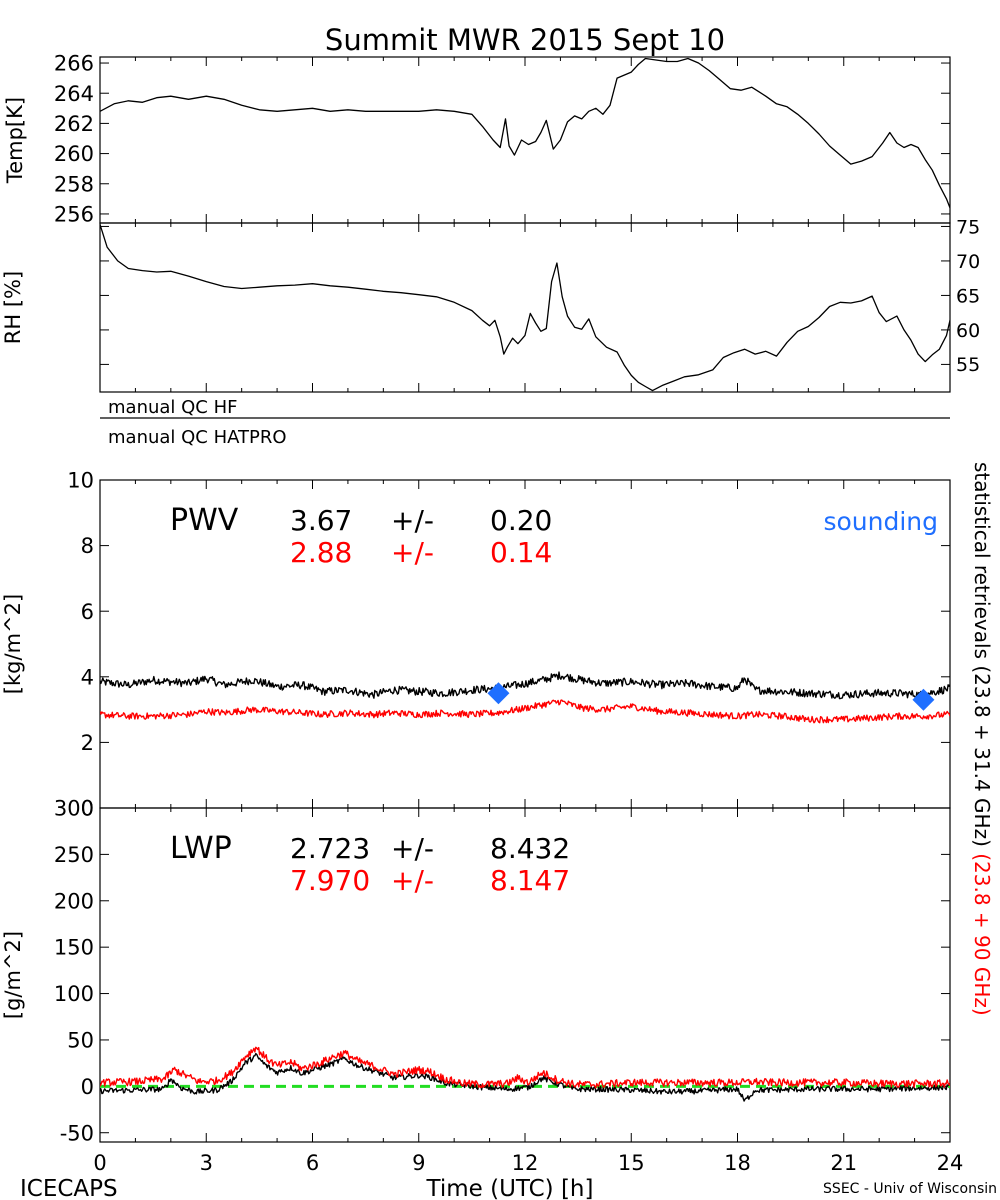 The image size is (1000, 1200). Describe the element at coordinates (80, 481) in the screenshot. I see `pwv-ytick-label: 10` at that location.